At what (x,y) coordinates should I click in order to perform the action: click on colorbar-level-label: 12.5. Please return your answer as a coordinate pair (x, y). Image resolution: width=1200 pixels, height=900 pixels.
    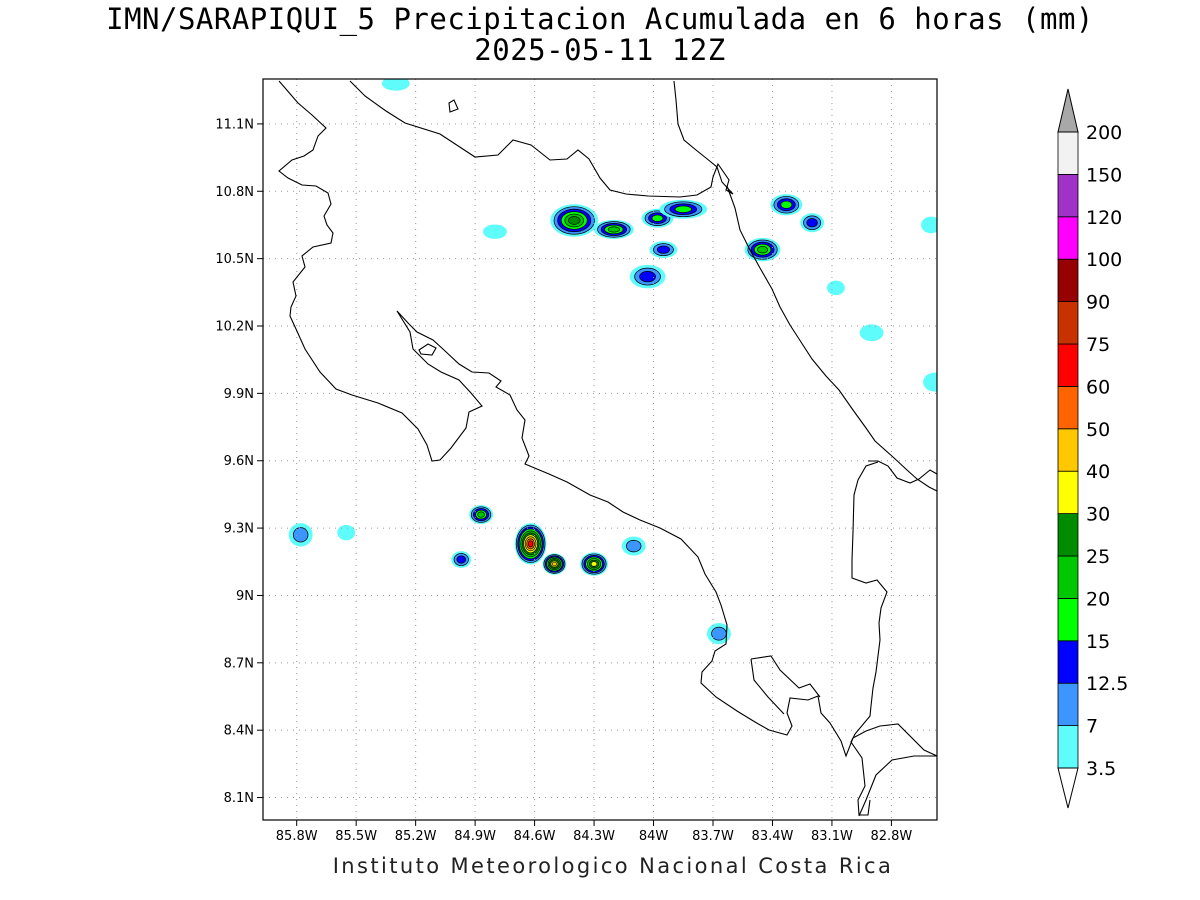
    Looking at the image, I should click on (1107, 684).